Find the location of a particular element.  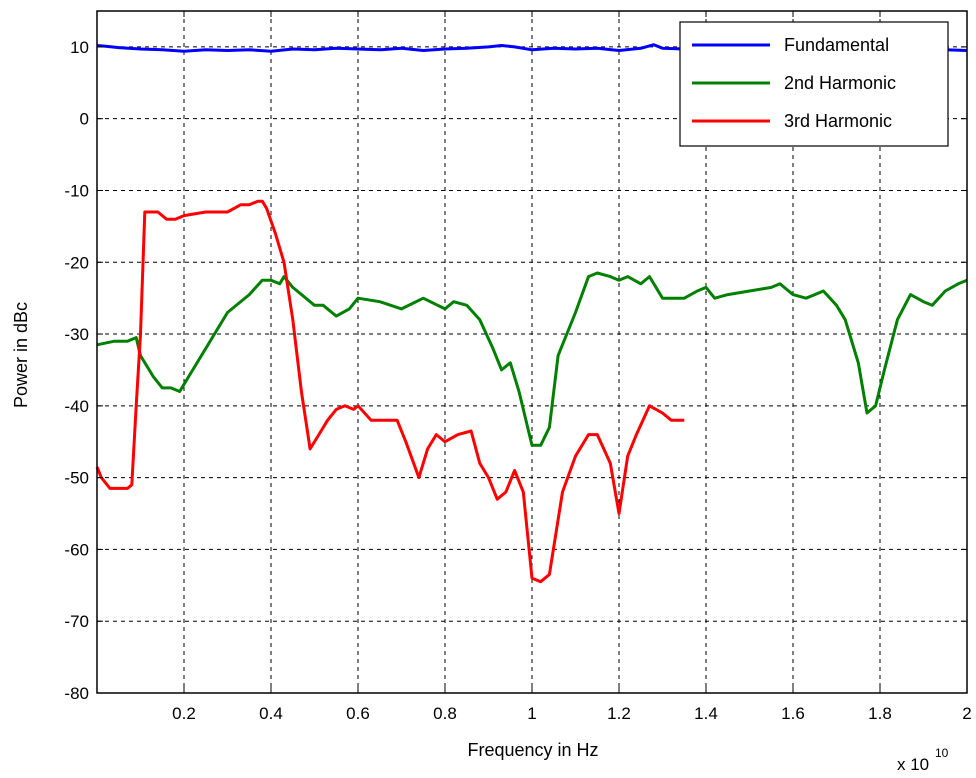

legend: Fundamental 2nd Harmonic 3rd Harmonic is located at coordinates (814, 84).